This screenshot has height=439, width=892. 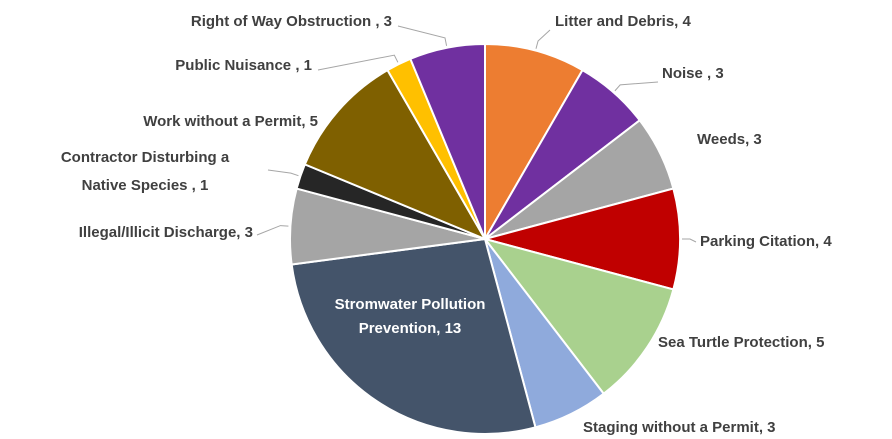 I want to click on data-label: Contractor Disturbing a, so click(x=145, y=157).